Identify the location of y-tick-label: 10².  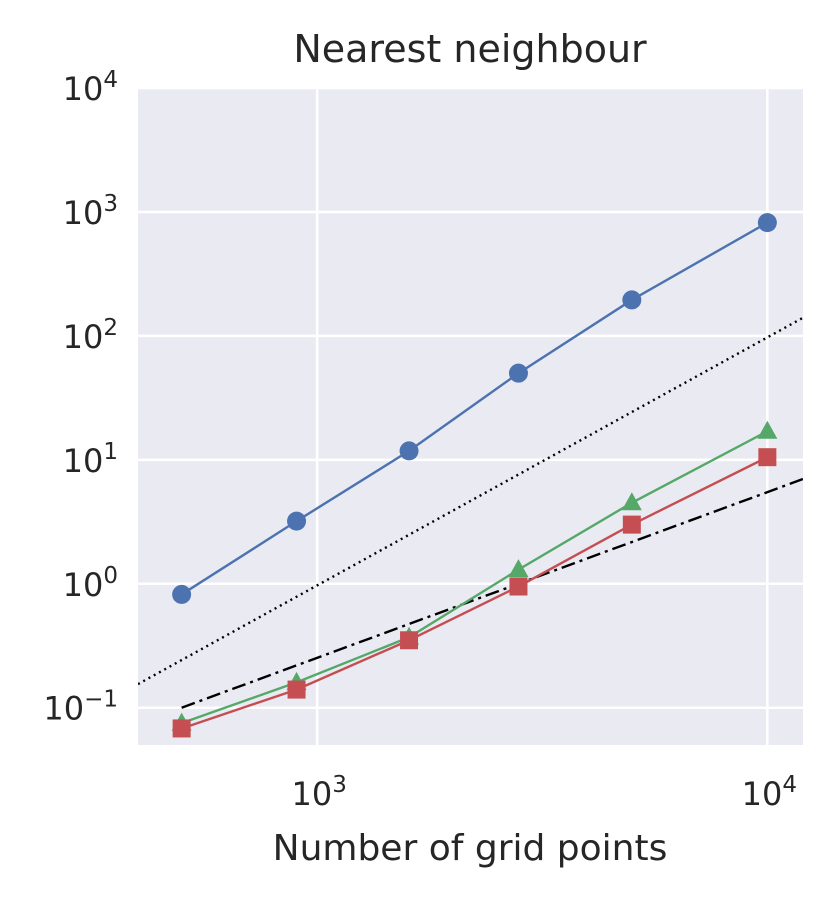
(90, 335).